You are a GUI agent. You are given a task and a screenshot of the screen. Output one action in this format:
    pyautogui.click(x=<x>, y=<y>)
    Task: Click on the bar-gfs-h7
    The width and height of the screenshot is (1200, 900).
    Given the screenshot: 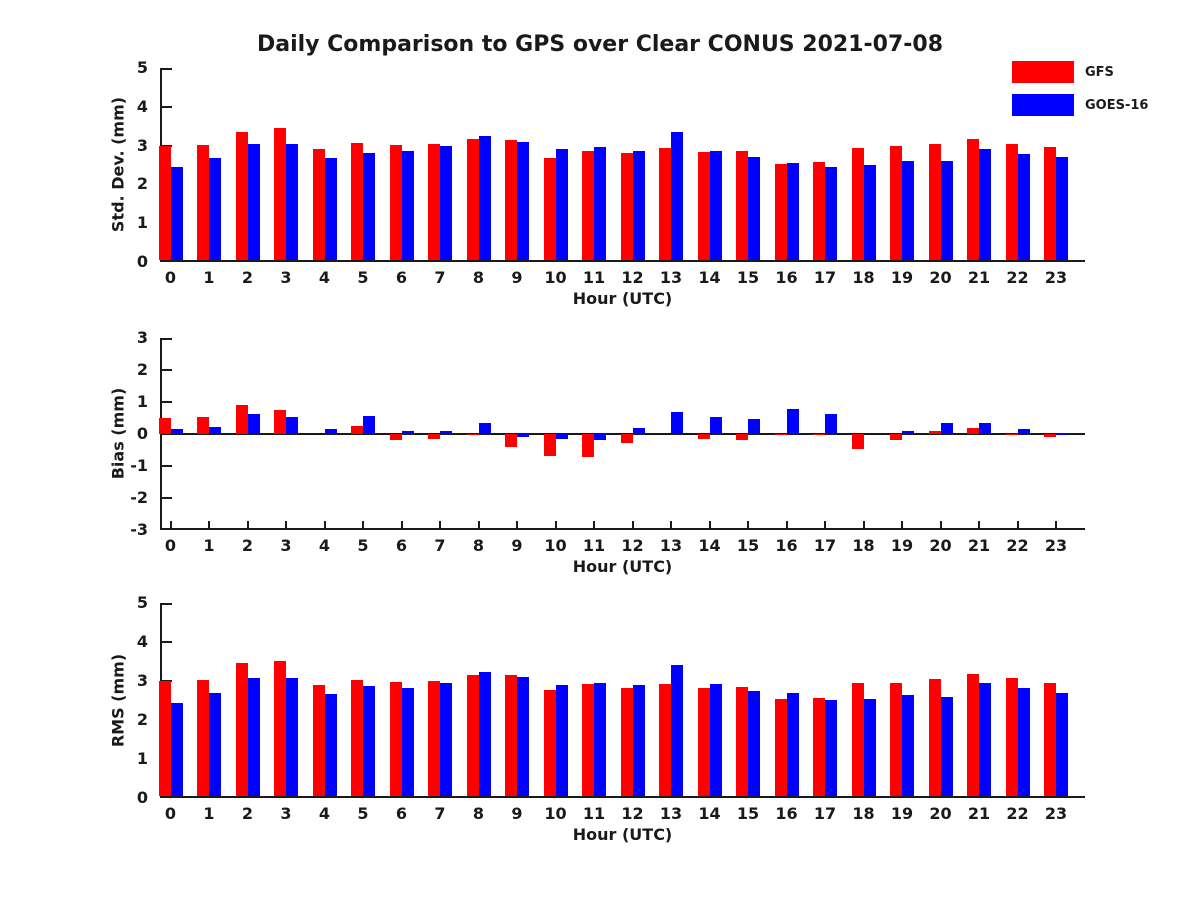 What is the action you would take?
    pyautogui.click(x=434, y=436)
    